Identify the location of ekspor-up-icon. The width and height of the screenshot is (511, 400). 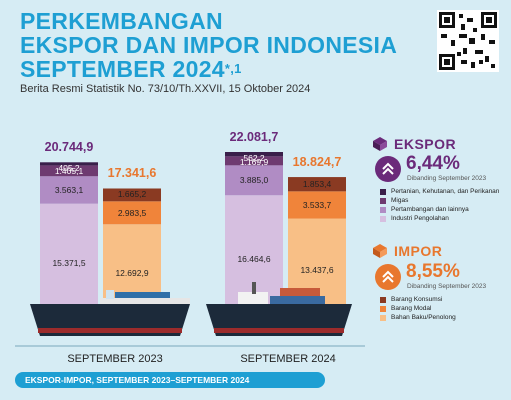
(388, 169).